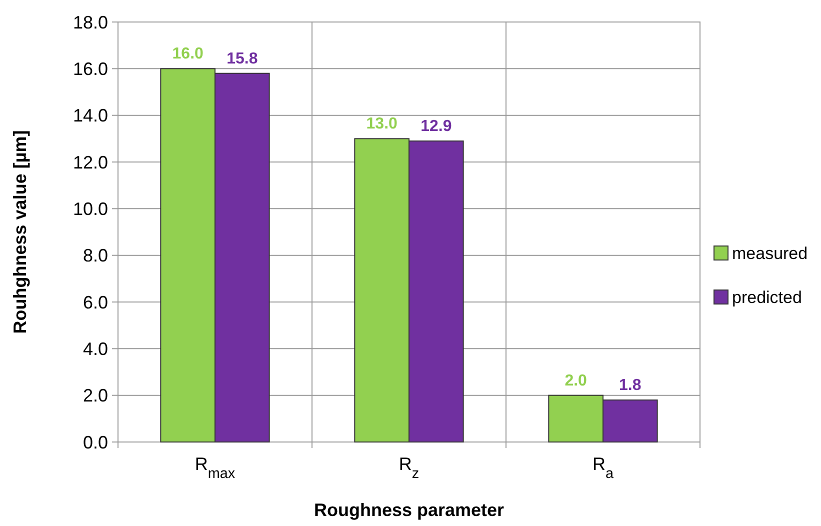 This screenshot has height=526, width=821. What do you see at coordinates (95, 442) in the screenshot?
I see `y-tick-label: 0.0` at bounding box center [95, 442].